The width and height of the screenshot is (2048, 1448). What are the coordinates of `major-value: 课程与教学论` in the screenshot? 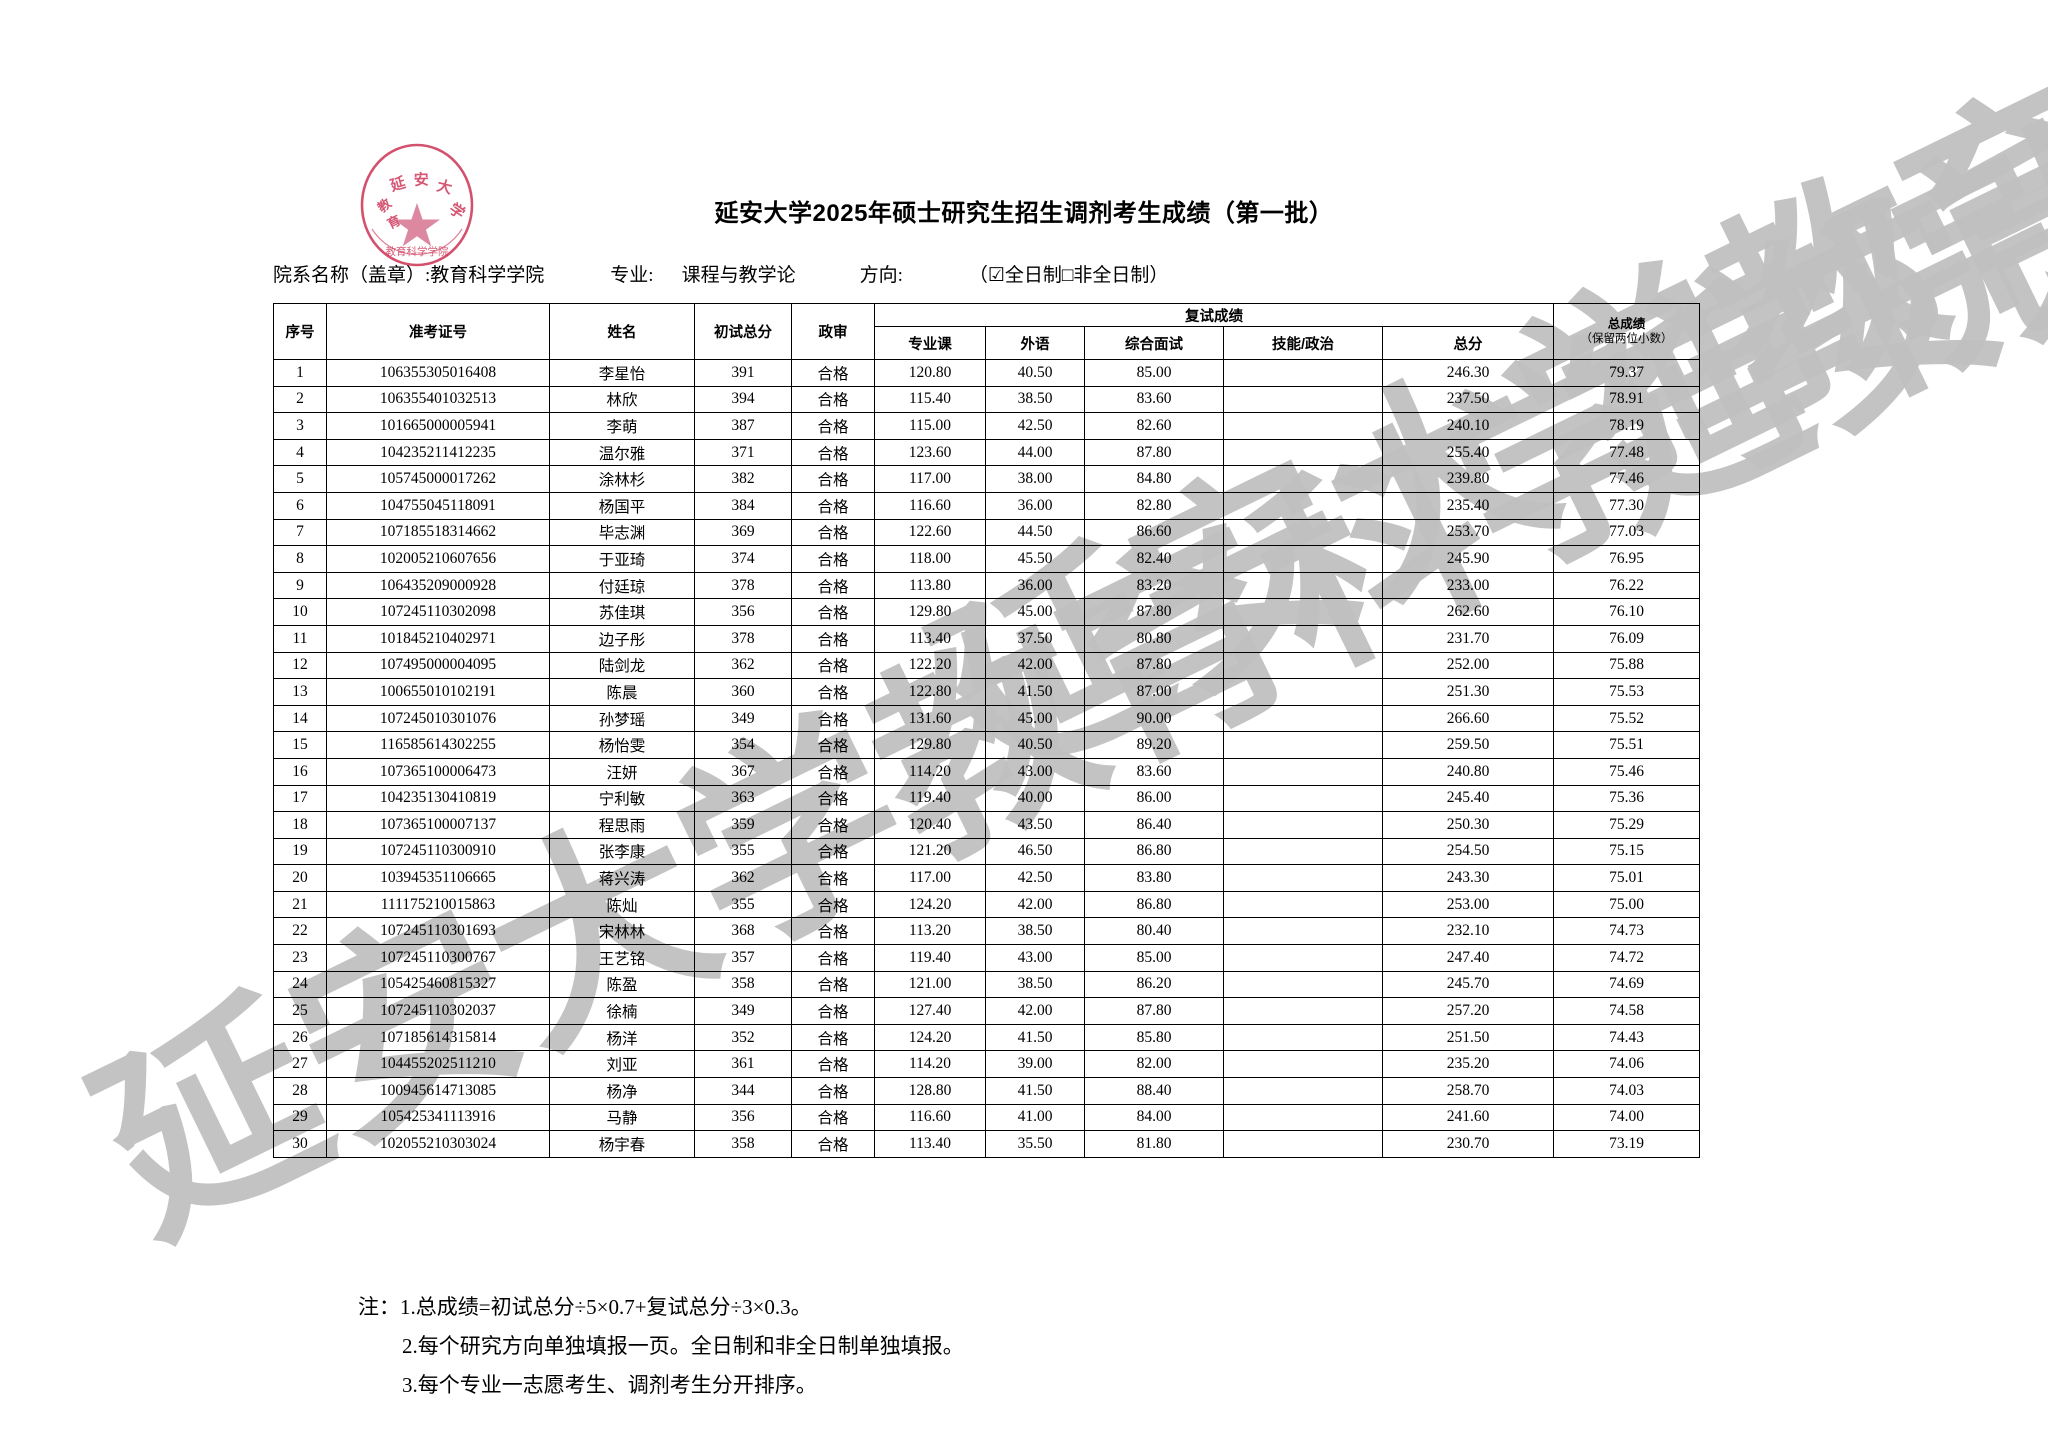 It's located at (738, 275).